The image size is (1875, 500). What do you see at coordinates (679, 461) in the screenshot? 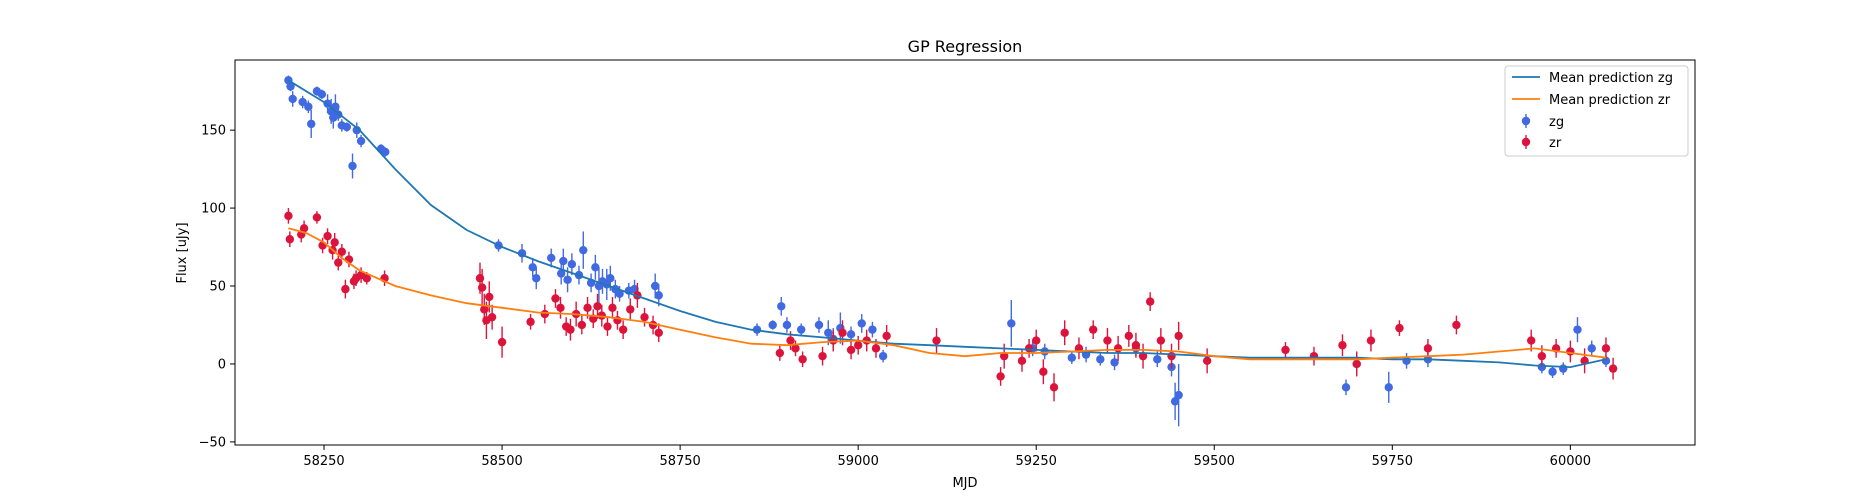
I see `x-tick-label: 58750` at bounding box center [679, 461].